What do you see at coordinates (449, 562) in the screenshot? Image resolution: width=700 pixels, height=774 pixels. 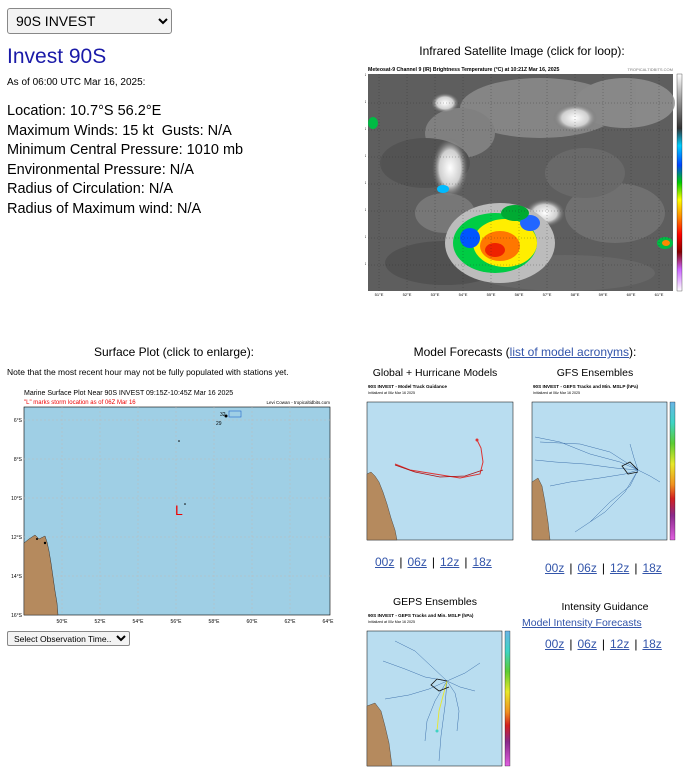 I see `global-run-12z: 12z` at bounding box center [449, 562].